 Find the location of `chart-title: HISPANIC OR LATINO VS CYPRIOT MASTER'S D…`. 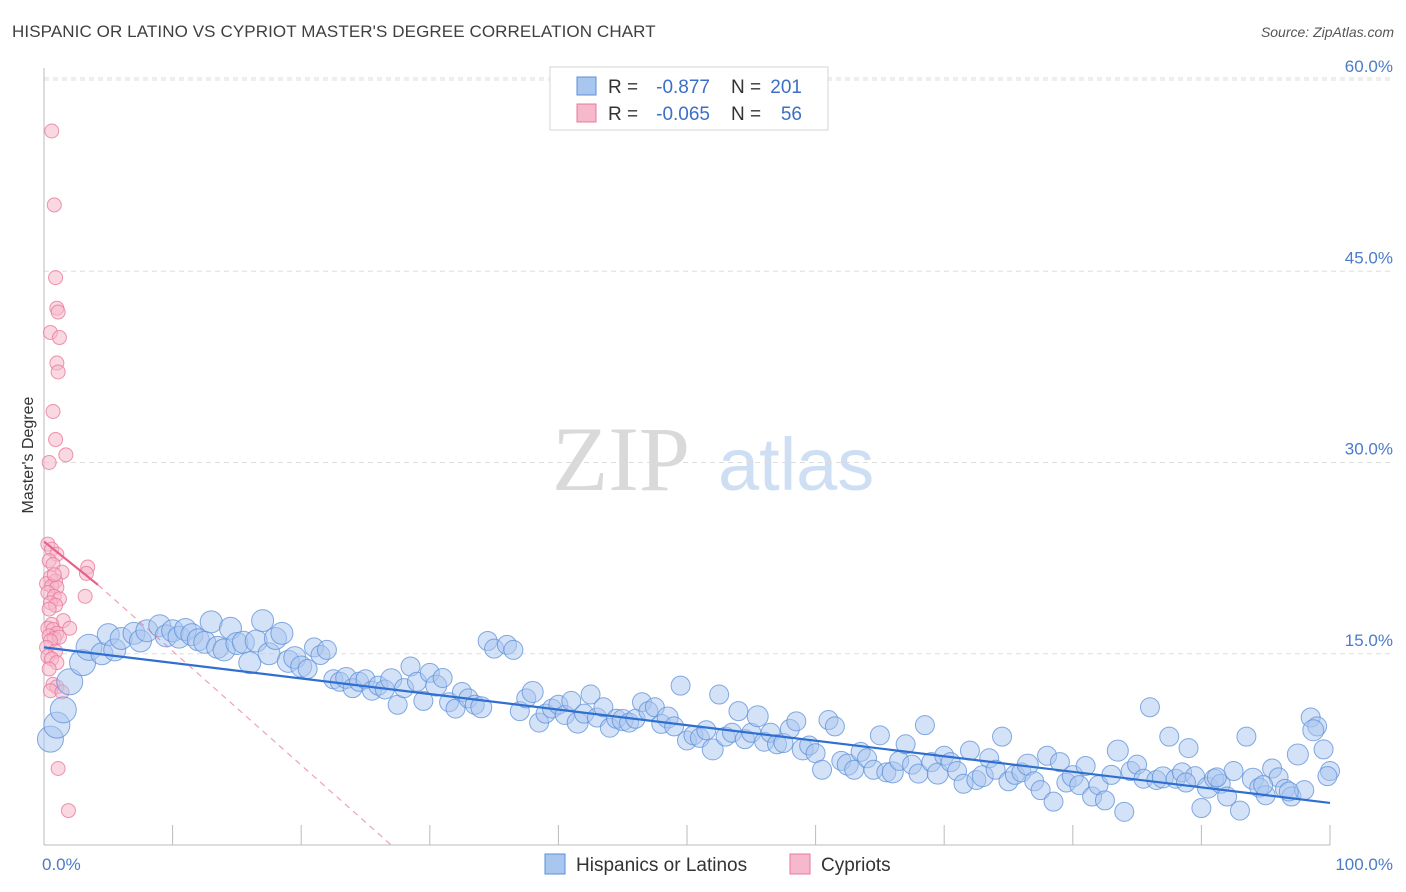

chart-title: HISPANIC OR LATINO VS CYPRIOT MASTER'S D… is located at coordinates (334, 31).